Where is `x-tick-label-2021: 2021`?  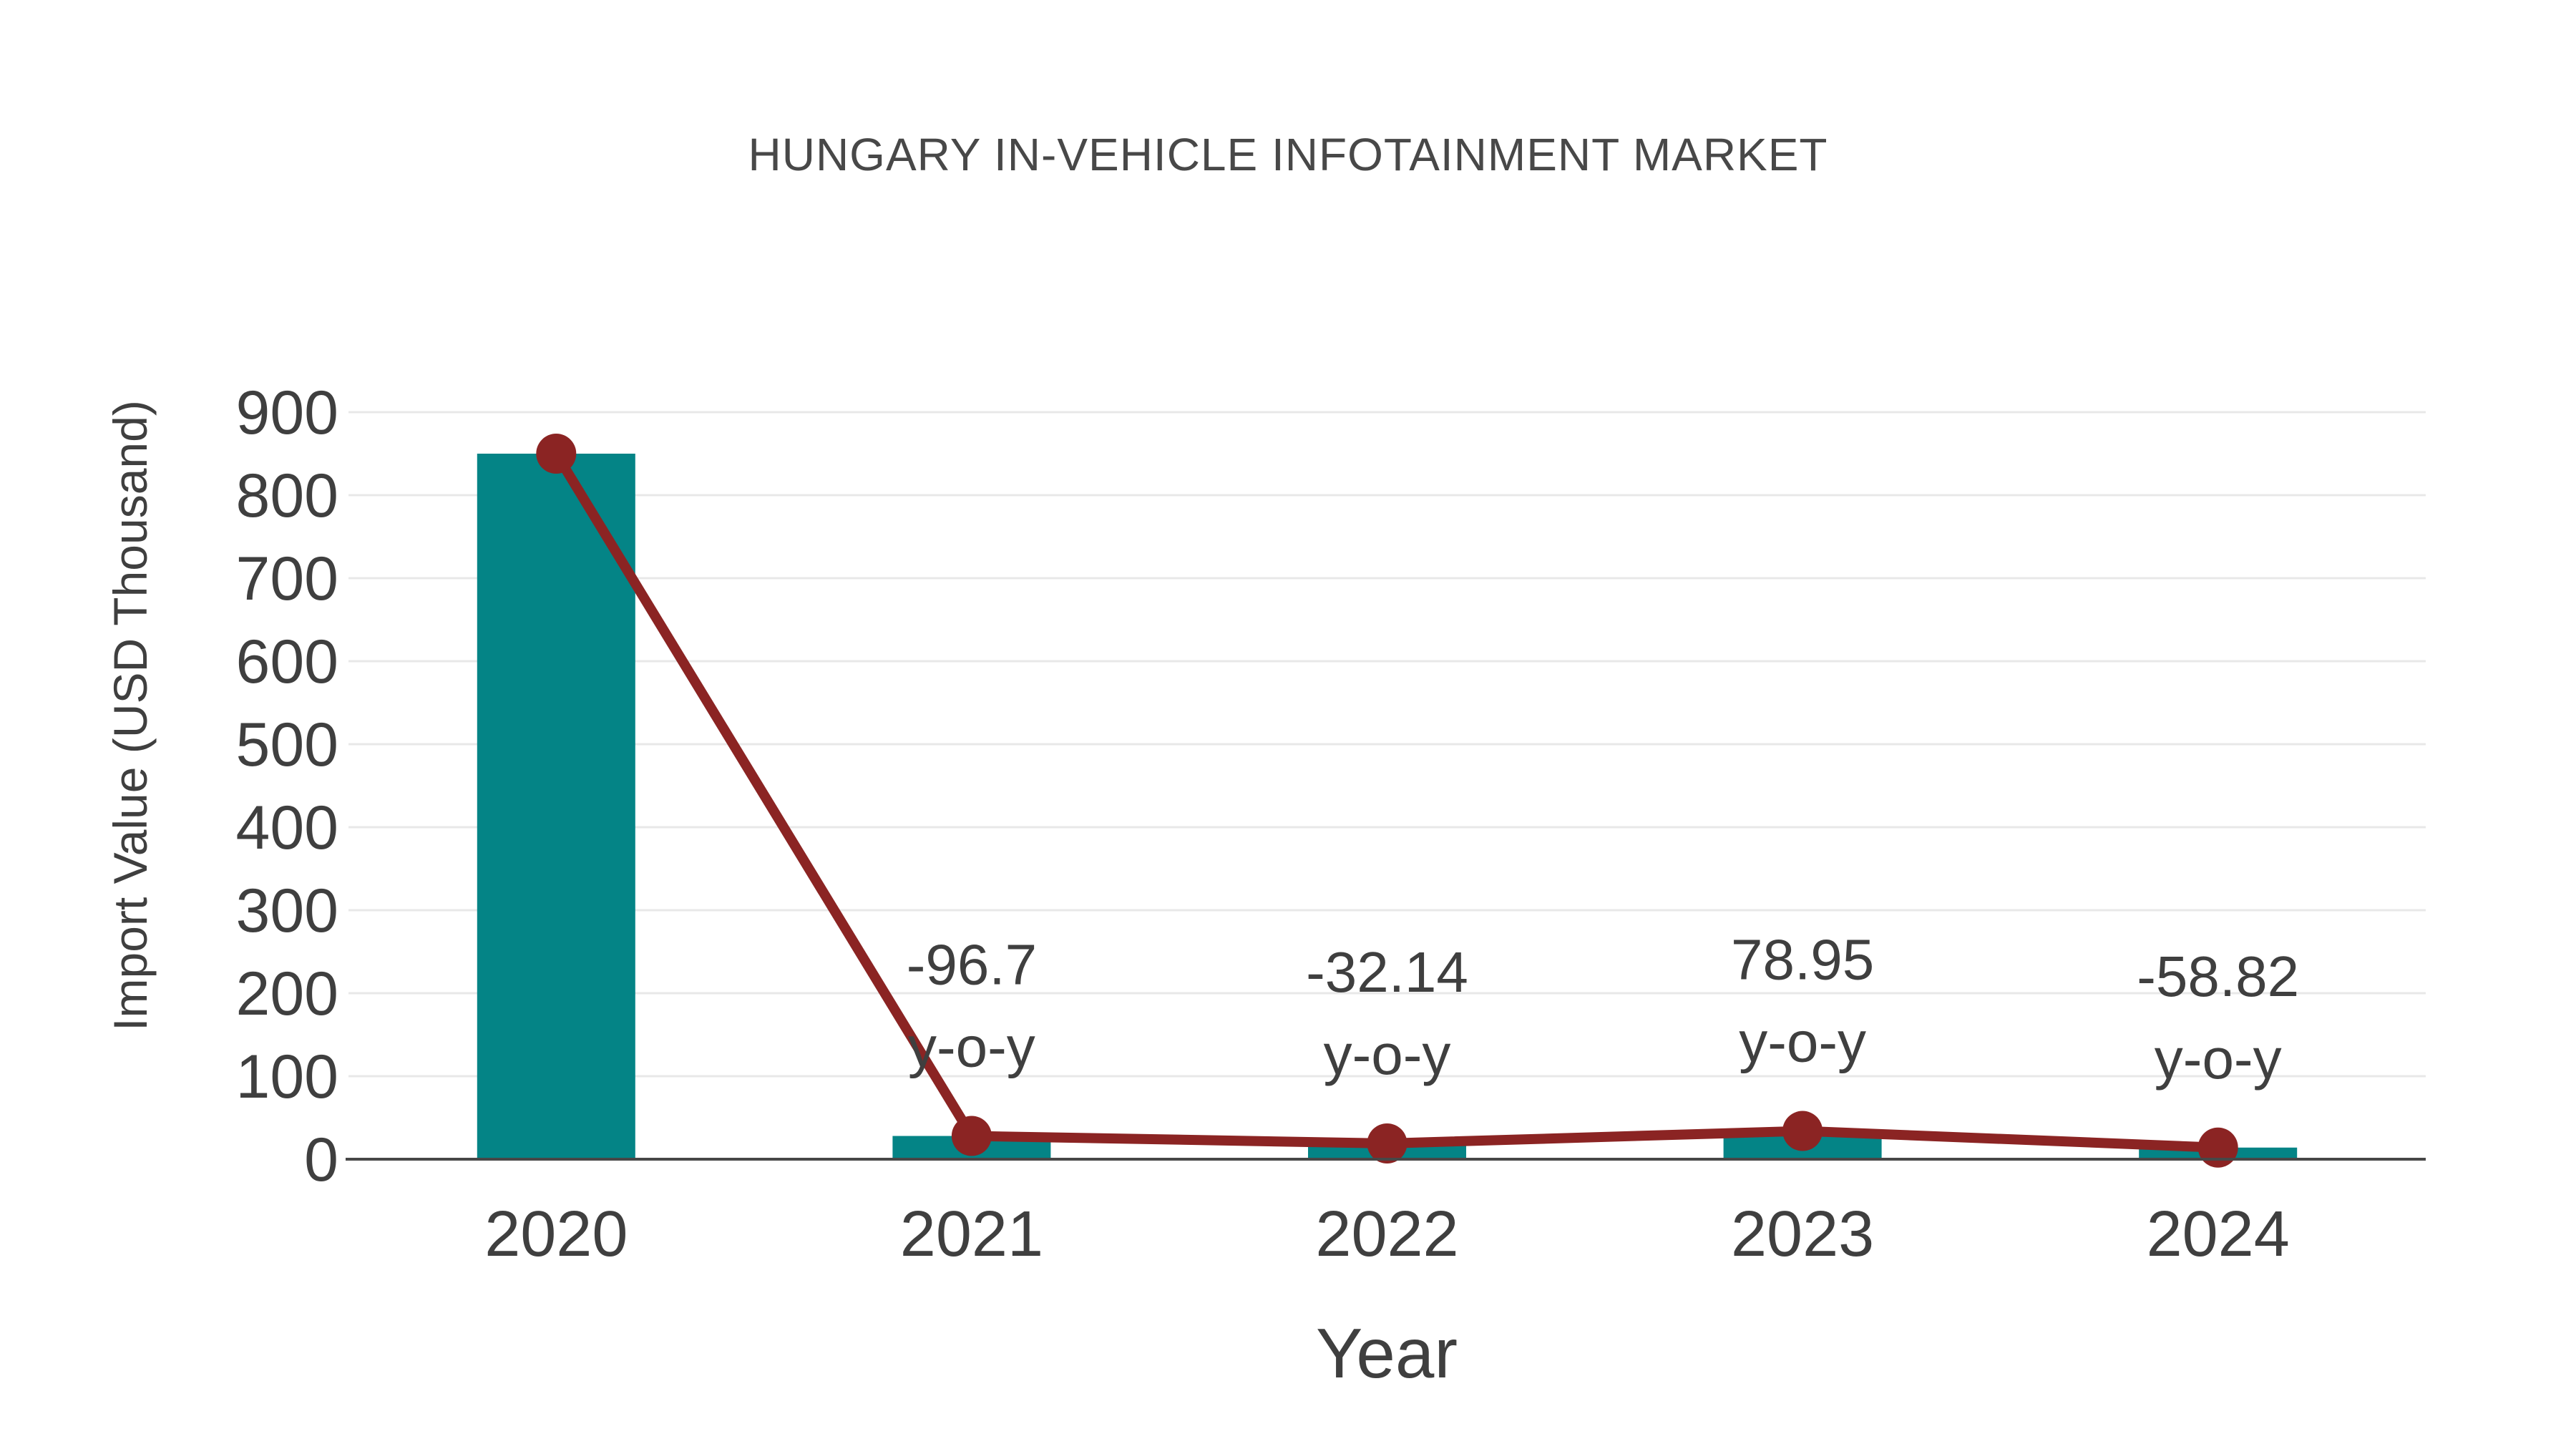
x-tick-label-2021: 2021 is located at coordinates (971, 1234).